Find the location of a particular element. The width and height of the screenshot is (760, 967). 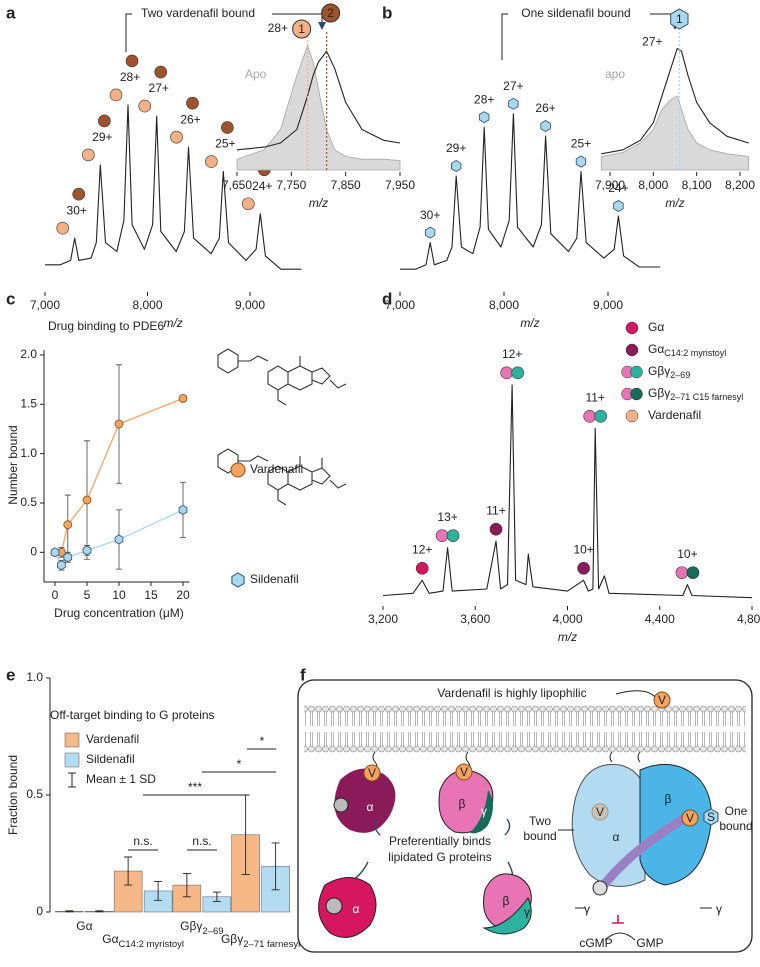

legend-label: Gβγ2–71 C15 farnesyl is located at coordinates (695, 394).